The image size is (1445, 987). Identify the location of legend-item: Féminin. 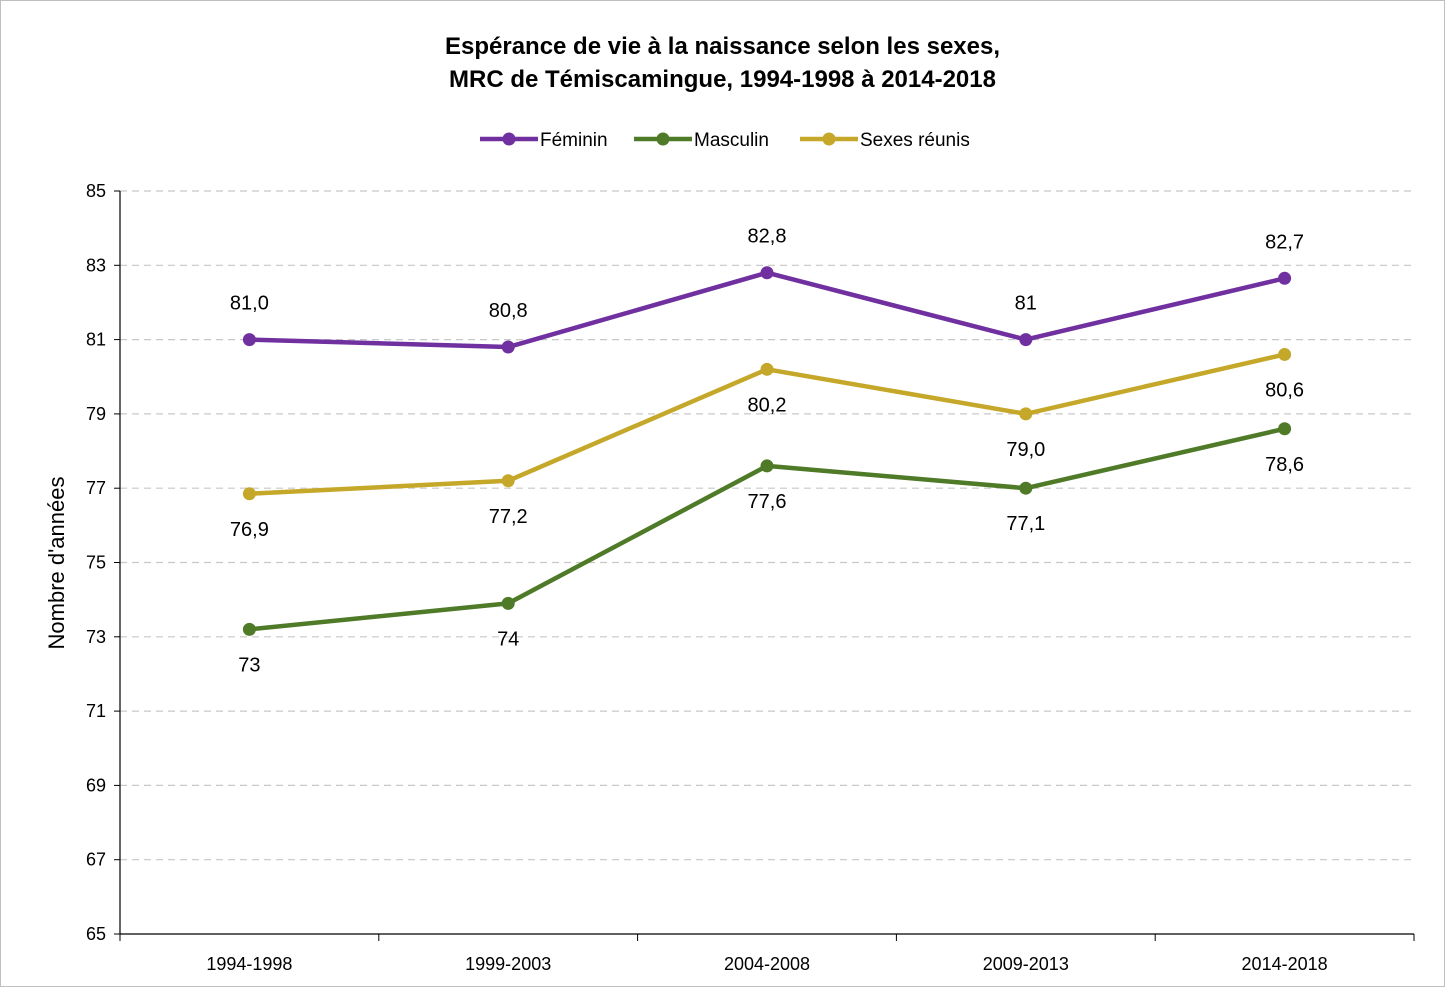
(544, 140).